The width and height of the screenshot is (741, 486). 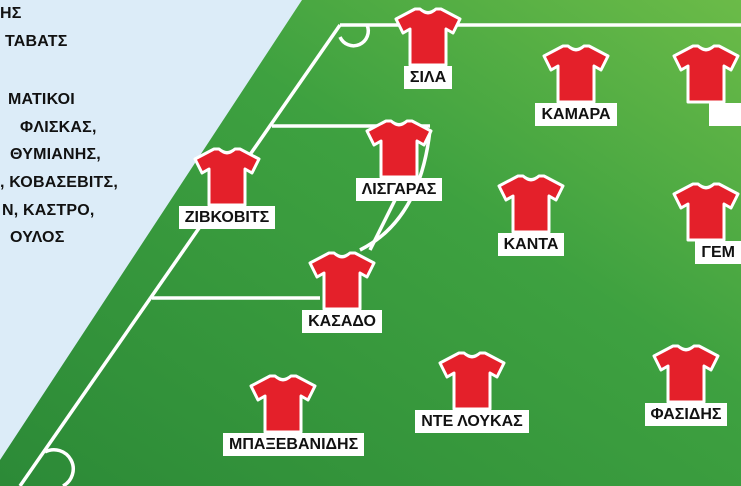 I want to click on player: ΛΙΣΓΑΡΑΣ, so click(x=399, y=159).